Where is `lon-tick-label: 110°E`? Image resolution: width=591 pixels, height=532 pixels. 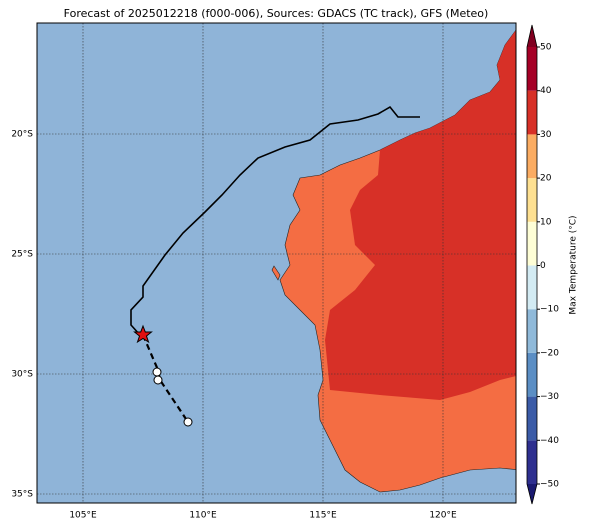 lon-tick-label: 110°E is located at coordinates (203, 516).